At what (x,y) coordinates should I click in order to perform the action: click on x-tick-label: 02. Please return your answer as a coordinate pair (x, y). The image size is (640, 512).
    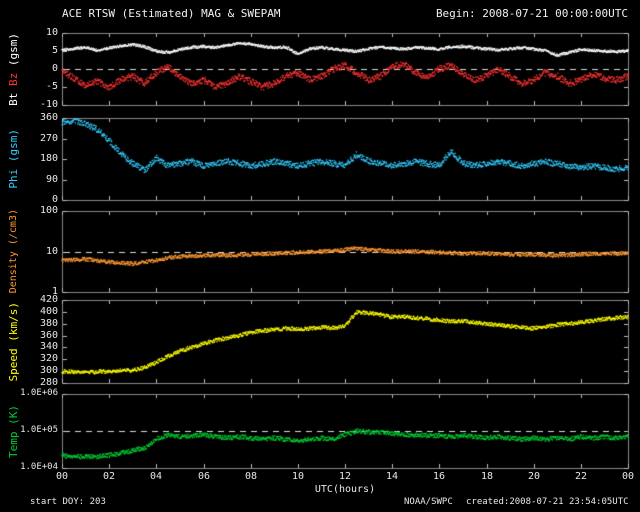
    Looking at the image, I should click on (109, 476).